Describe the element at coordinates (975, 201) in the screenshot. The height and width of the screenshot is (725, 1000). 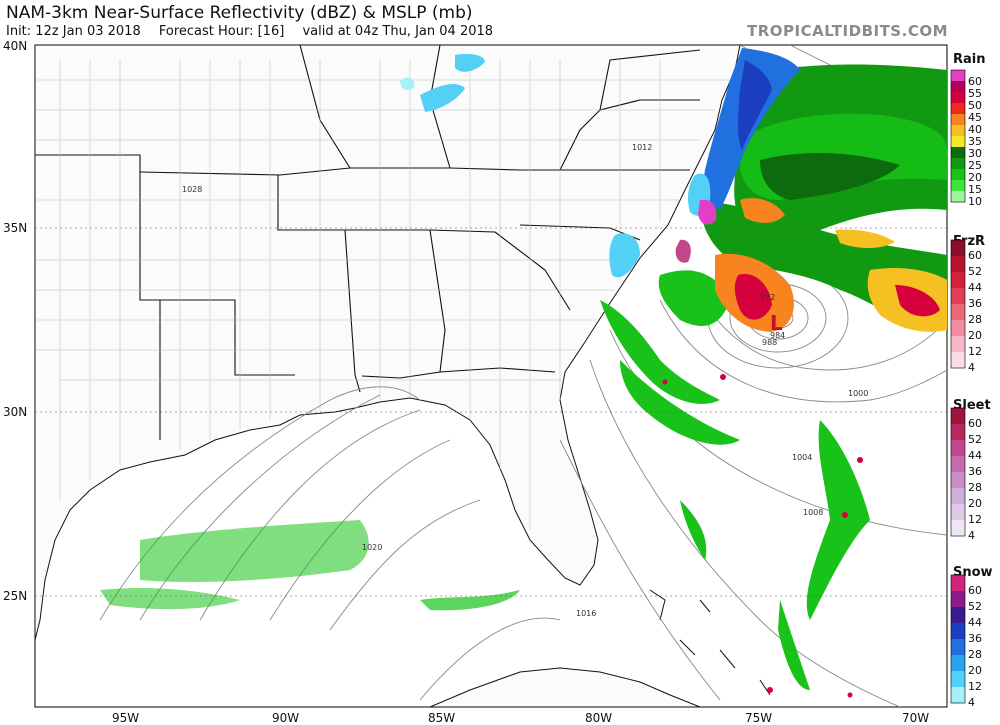
I see `colorbar-tick-label: 10` at that location.